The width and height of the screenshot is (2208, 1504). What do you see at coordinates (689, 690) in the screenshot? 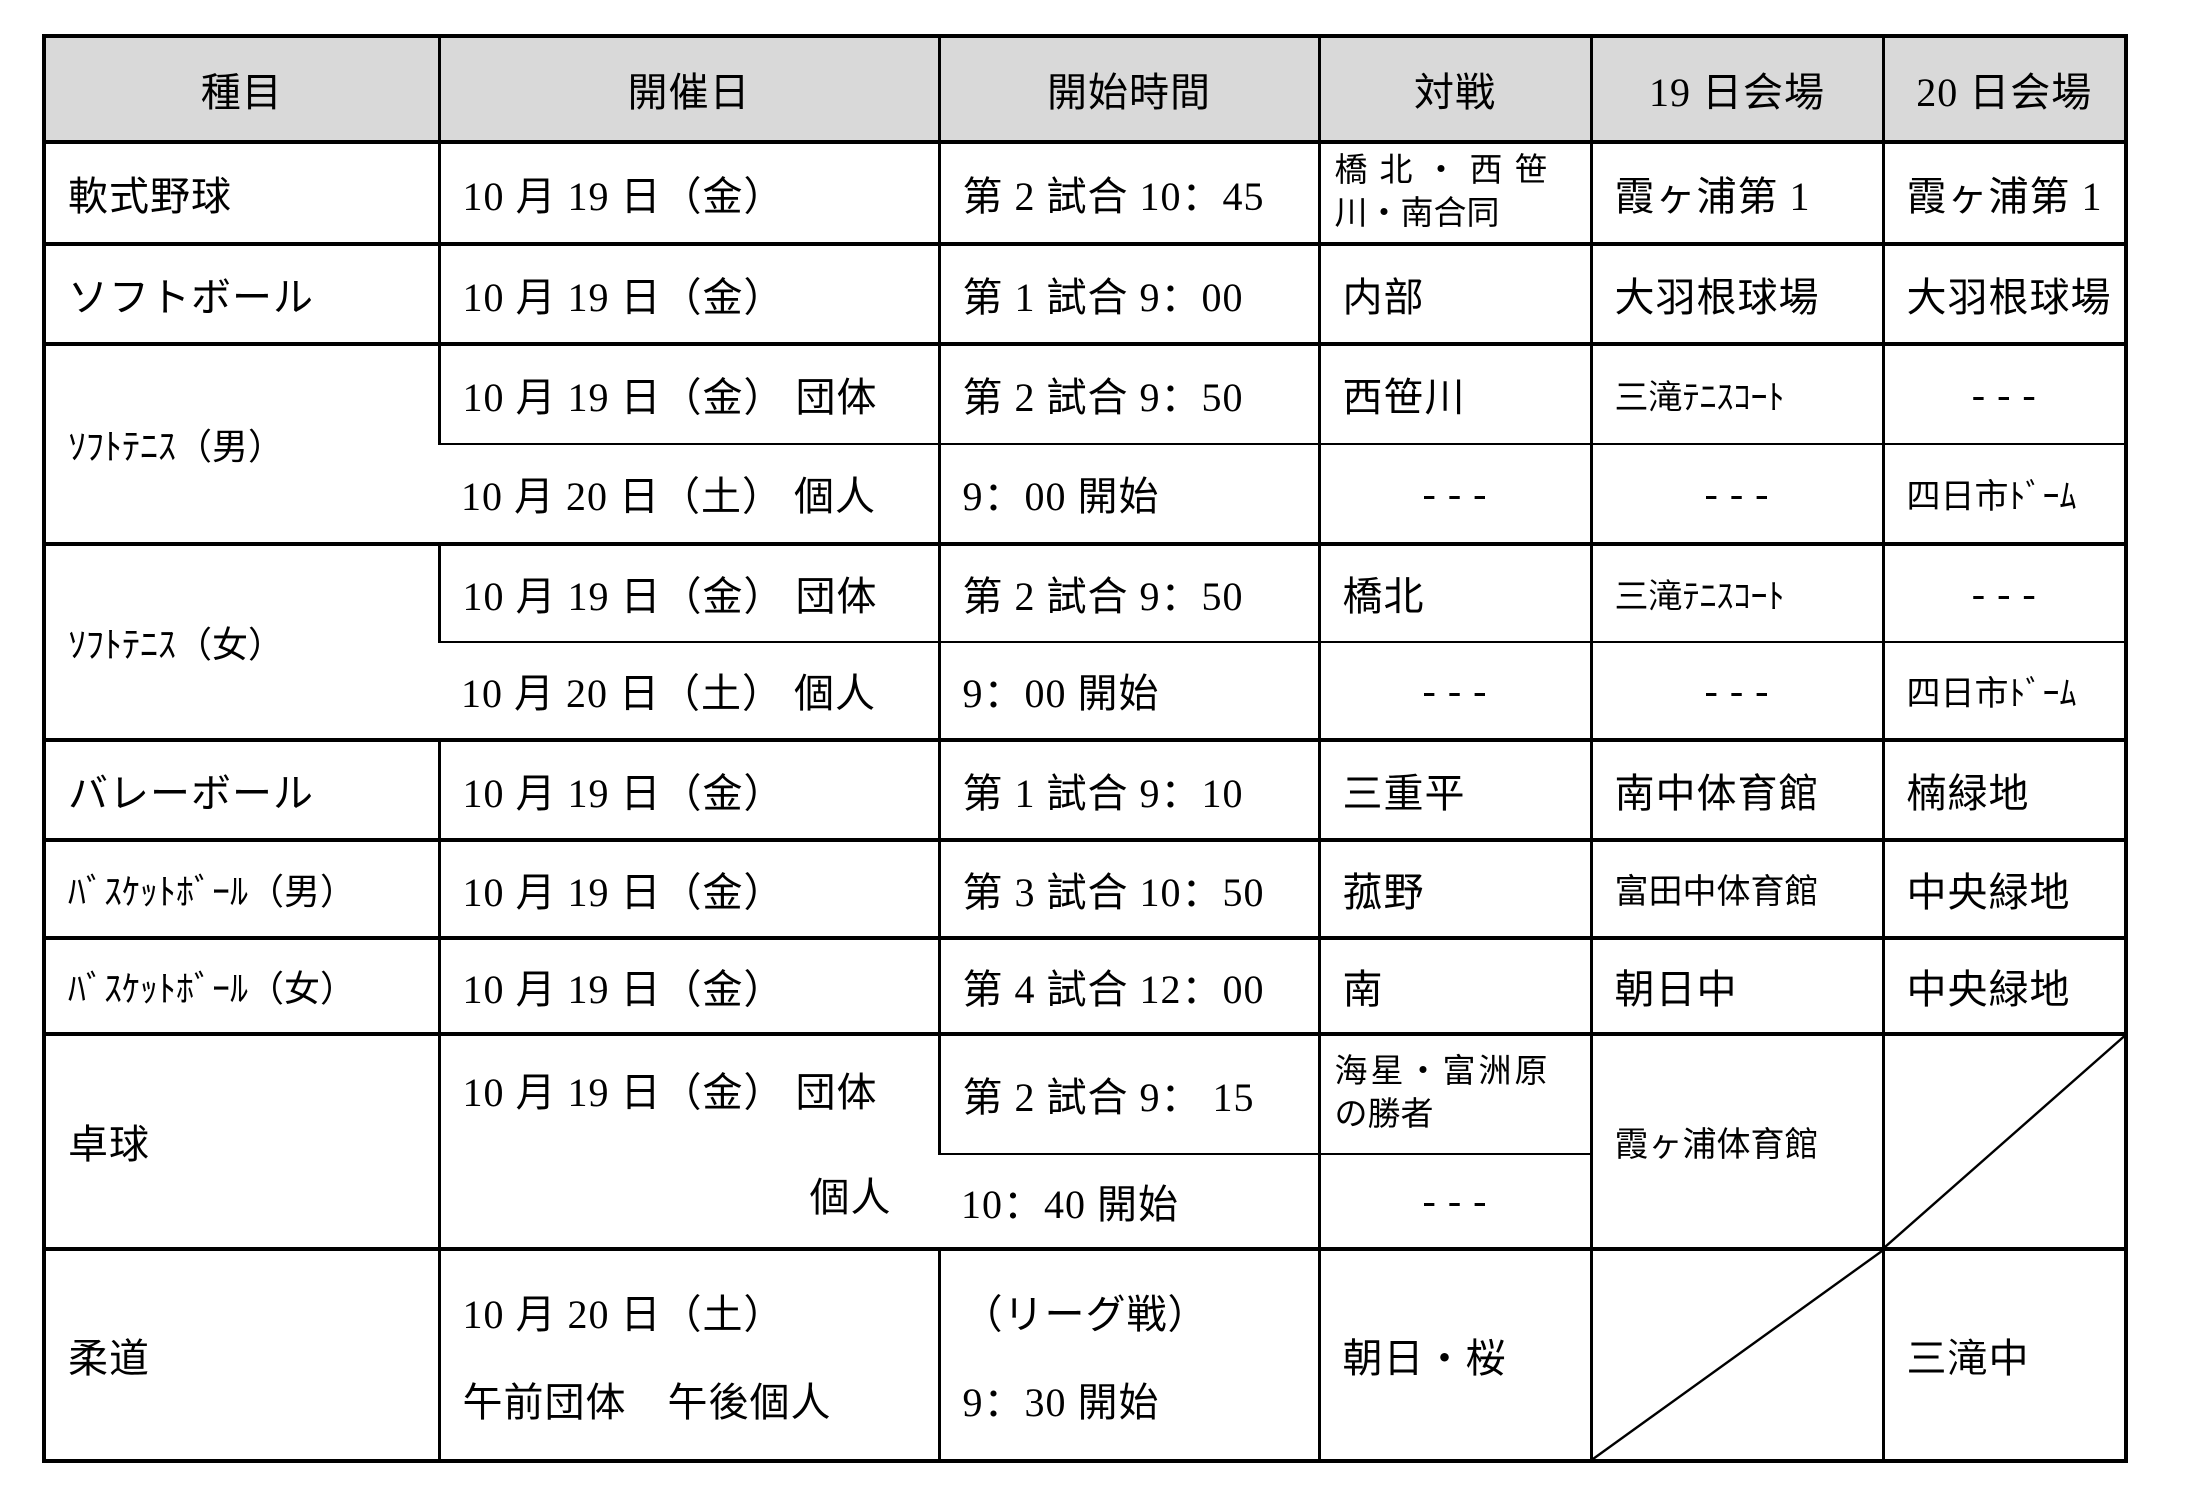
I see `cell-tennis-women-singles-date: 10 月 20 日（土） 個人` at bounding box center [689, 690].